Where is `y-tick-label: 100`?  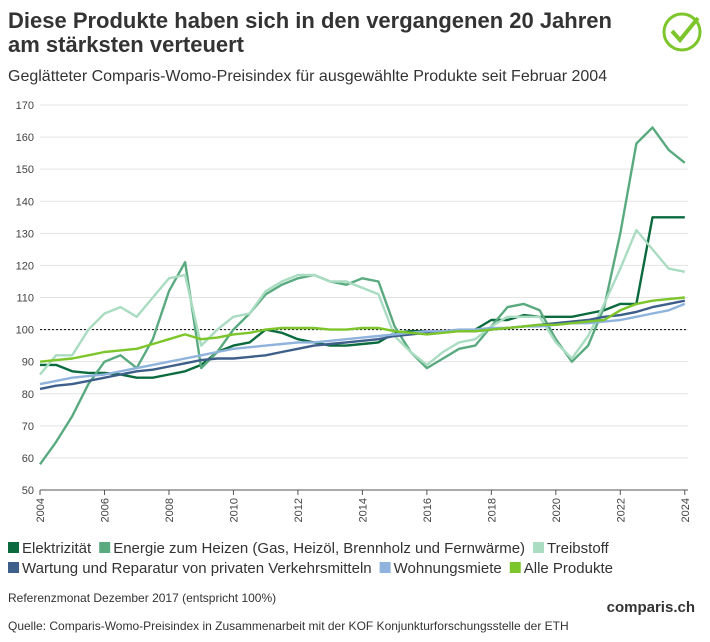 y-tick-label: 100 is located at coordinates (25, 331).